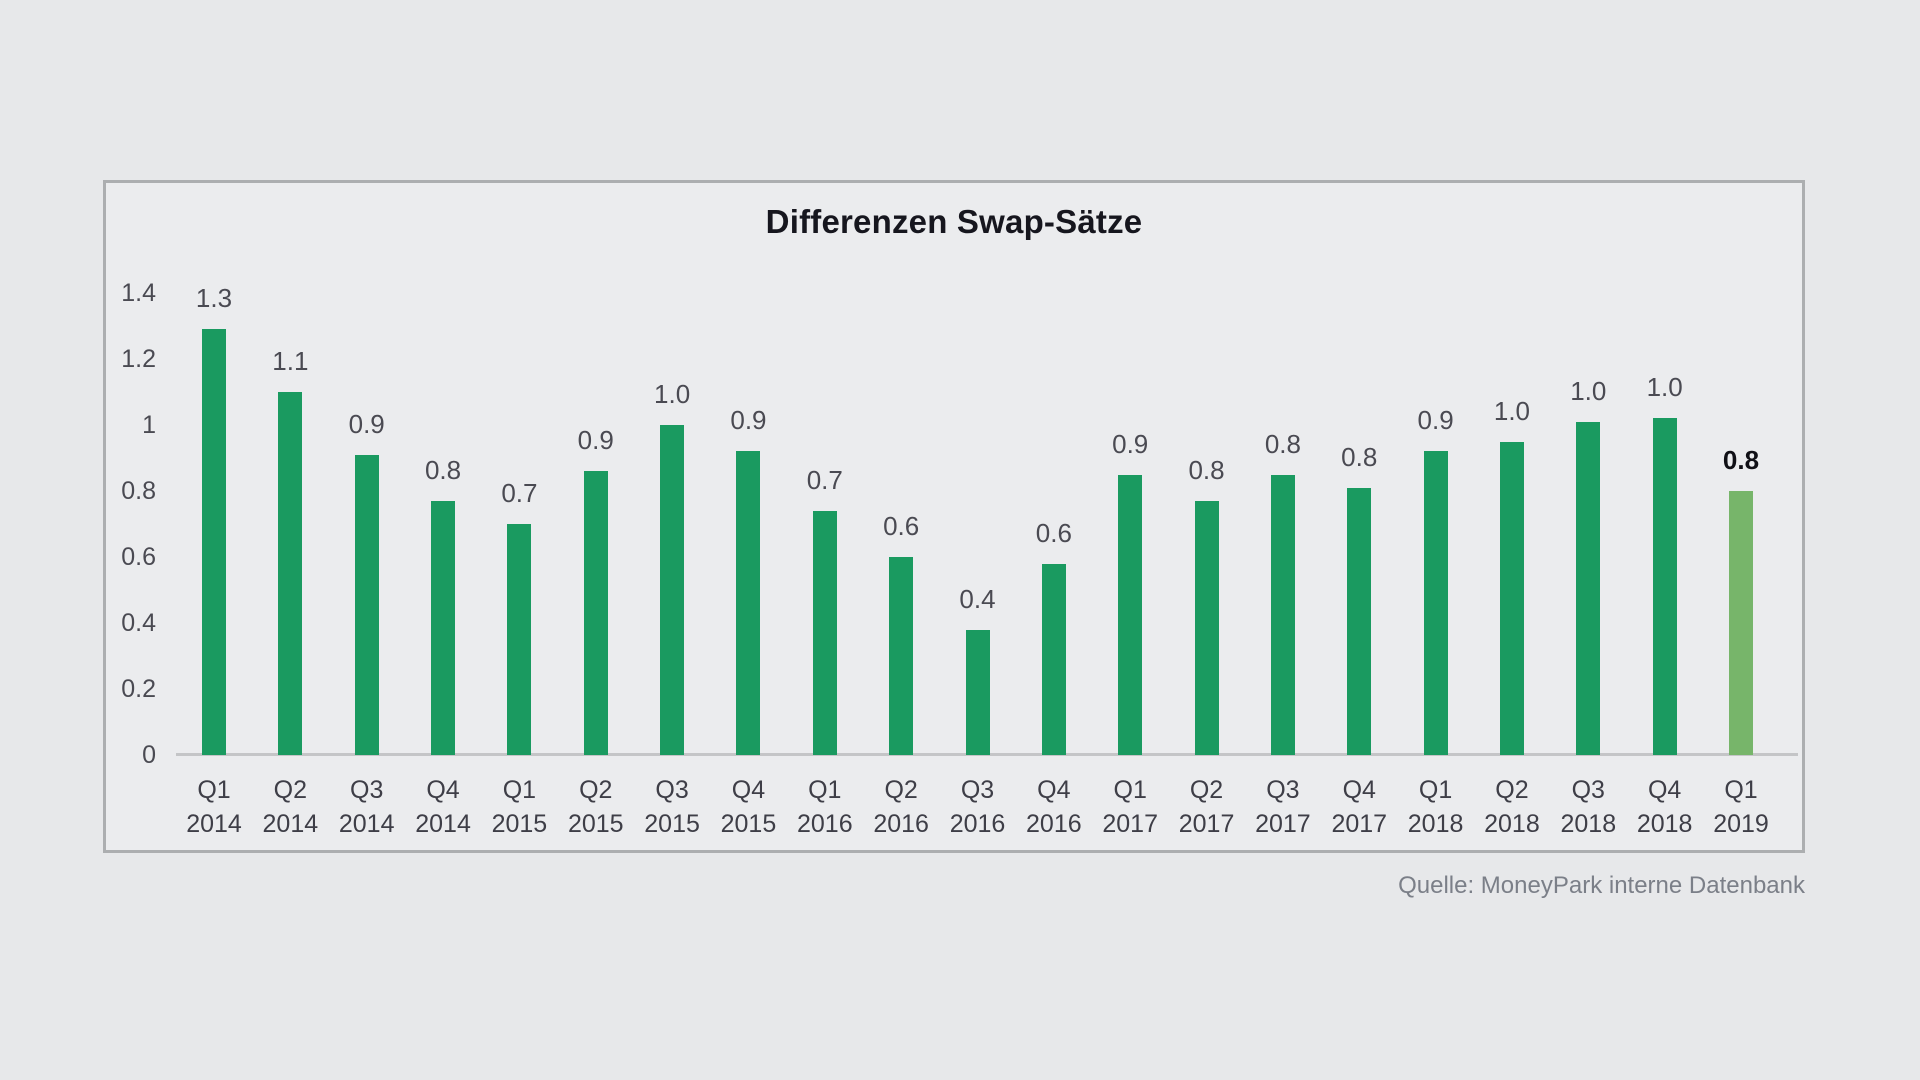 The height and width of the screenshot is (1080, 1920). What do you see at coordinates (138, 491) in the screenshot?
I see `y-axis-tick-label: 0.8` at bounding box center [138, 491].